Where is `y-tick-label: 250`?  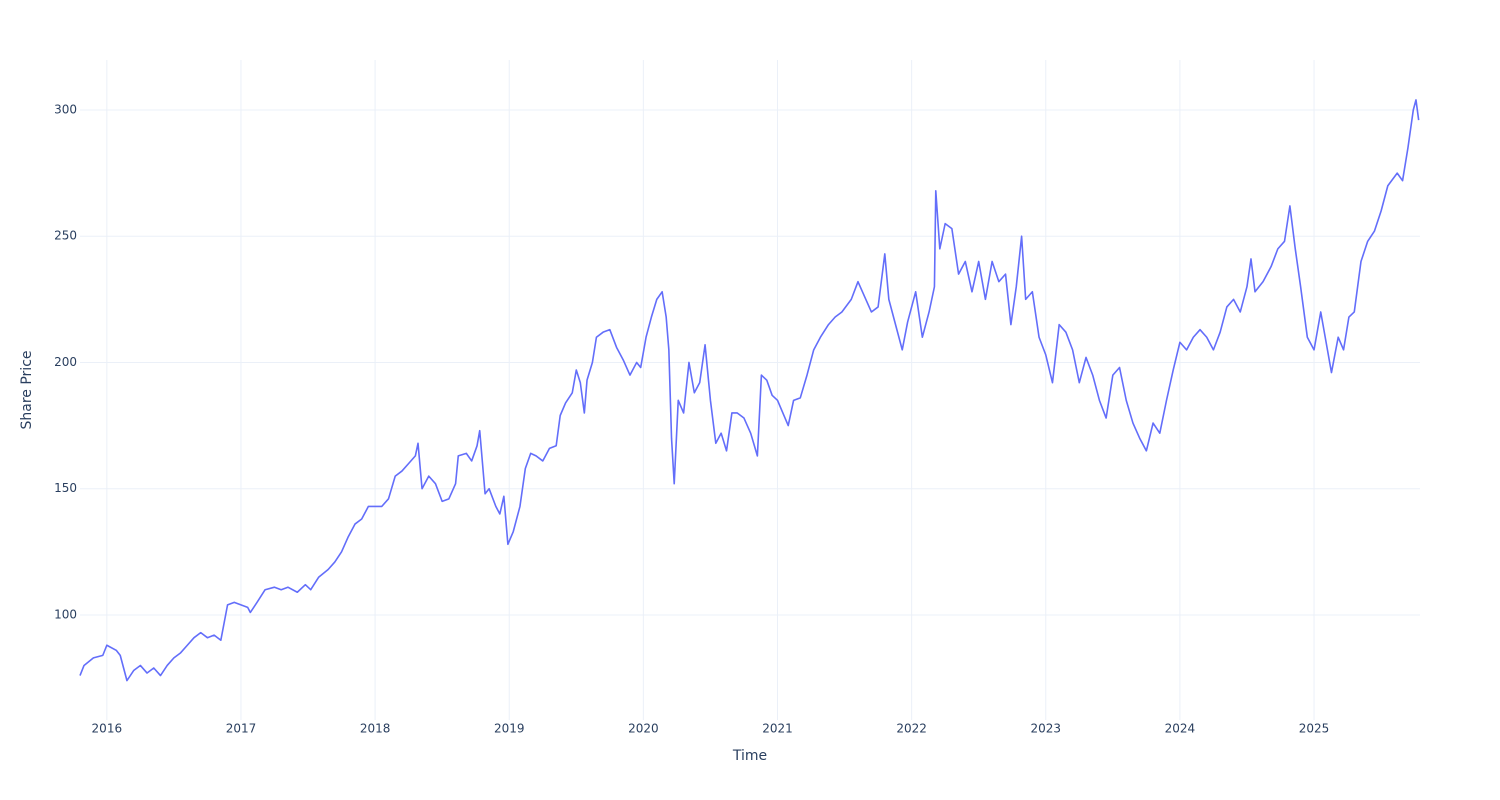 y-tick-label: 250 is located at coordinates (65, 236).